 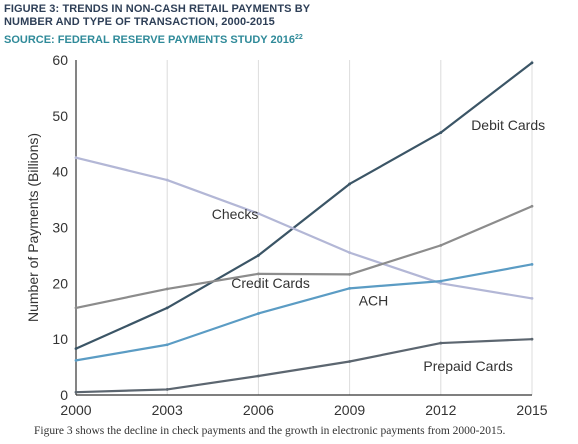 I want to click on data-point-credit-cards-2012, so click(x=441, y=245).